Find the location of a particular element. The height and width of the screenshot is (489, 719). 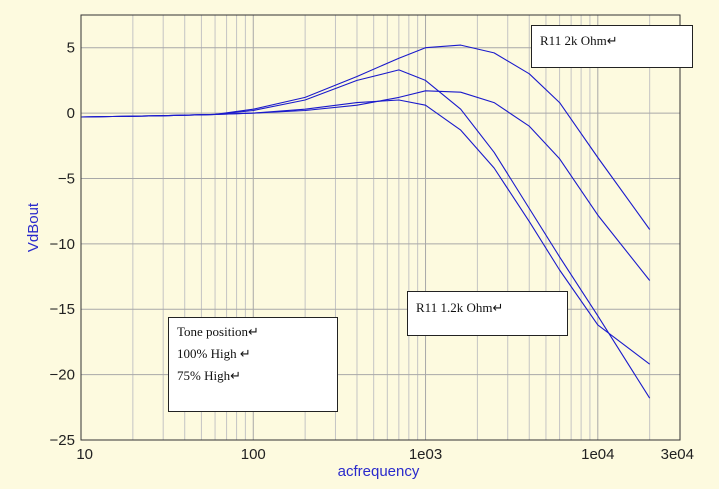

x-tick-label: 100 is located at coordinates (253, 454).